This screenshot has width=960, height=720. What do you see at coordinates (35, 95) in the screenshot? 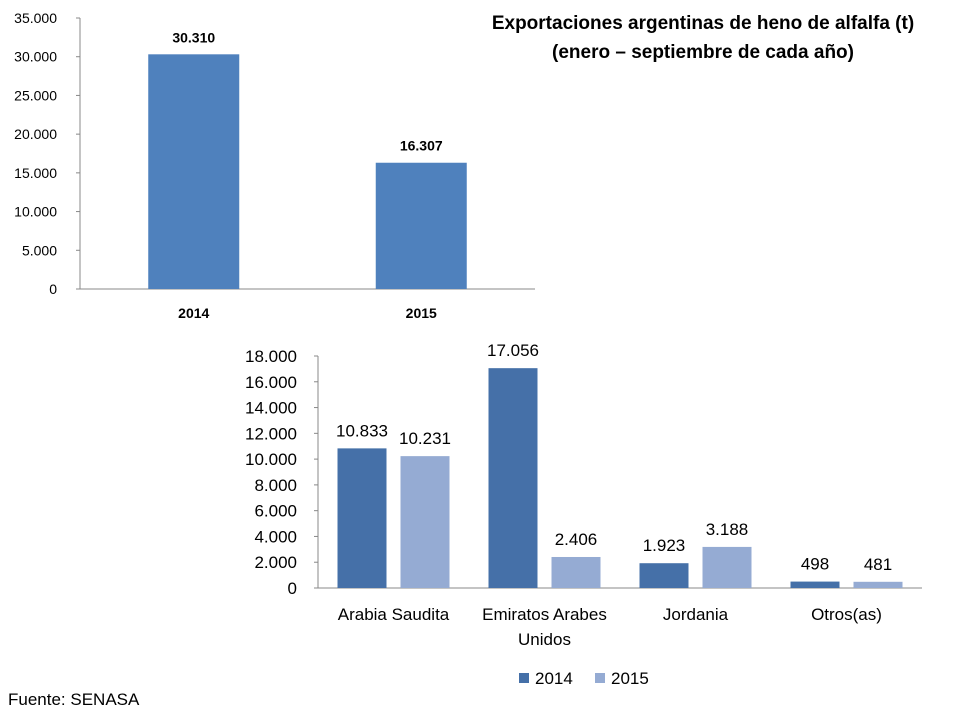
I see `top-y-tick-label: 25.000` at bounding box center [35, 95].